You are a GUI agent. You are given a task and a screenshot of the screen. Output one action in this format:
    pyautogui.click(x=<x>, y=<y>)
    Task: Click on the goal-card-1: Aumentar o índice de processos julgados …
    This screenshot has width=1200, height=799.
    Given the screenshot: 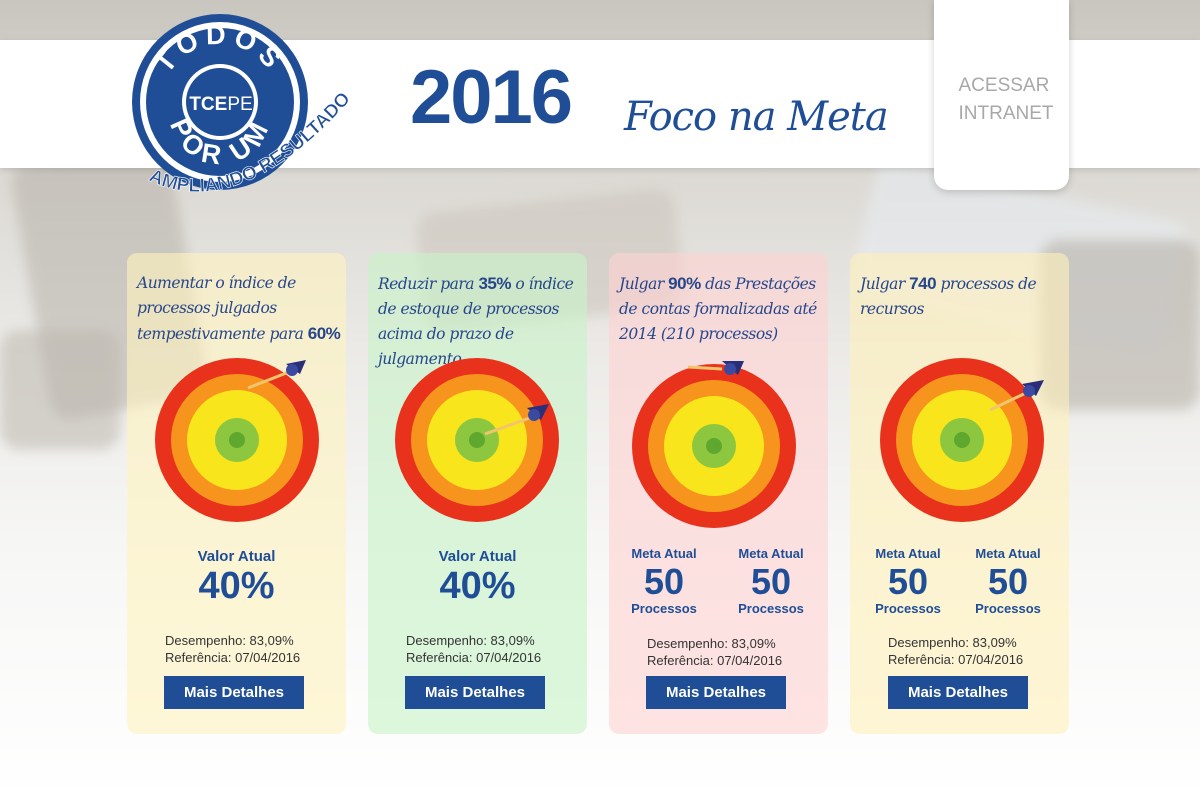 What is the action you would take?
    pyautogui.click(x=236, y=493)
    